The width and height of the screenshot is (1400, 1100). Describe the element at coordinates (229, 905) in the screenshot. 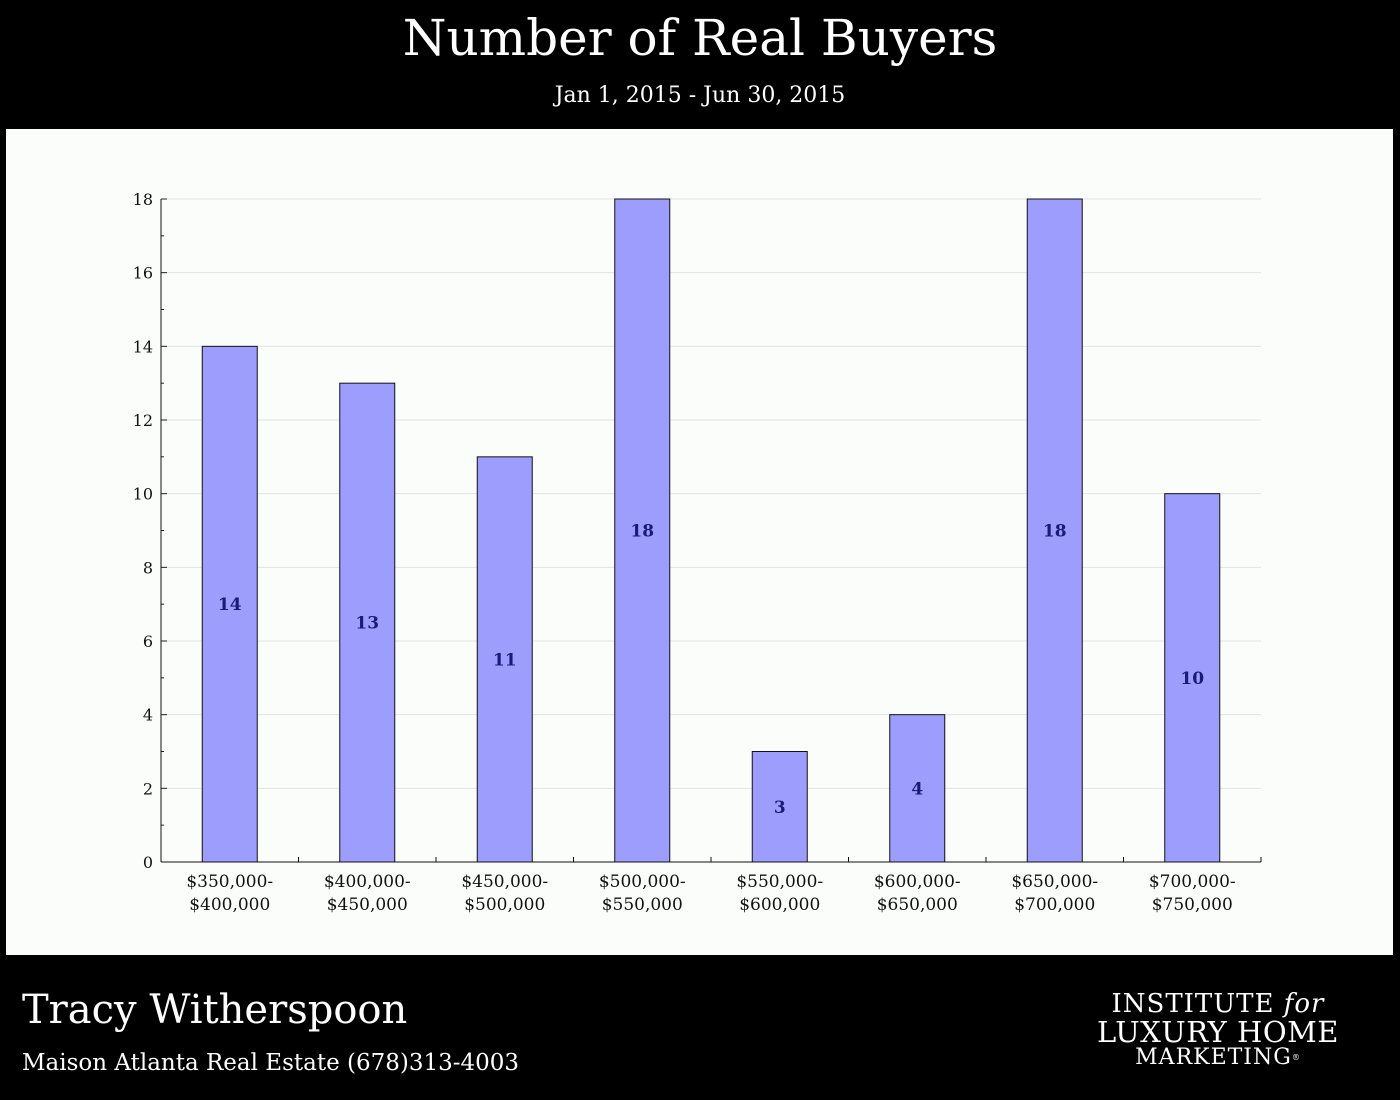

I see `x-tick-label: $400,000` at that location.